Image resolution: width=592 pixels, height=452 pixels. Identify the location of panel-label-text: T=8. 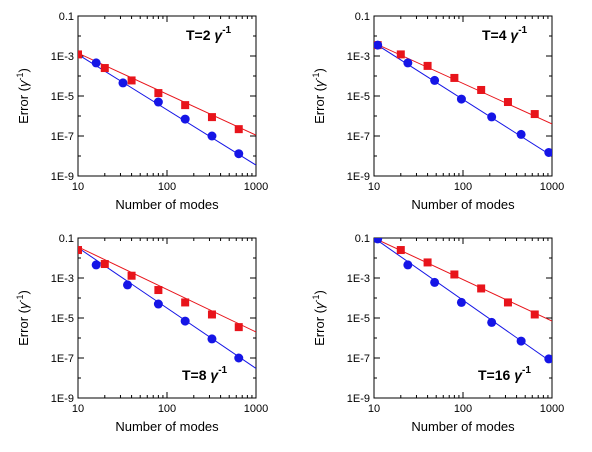
(196, 375).